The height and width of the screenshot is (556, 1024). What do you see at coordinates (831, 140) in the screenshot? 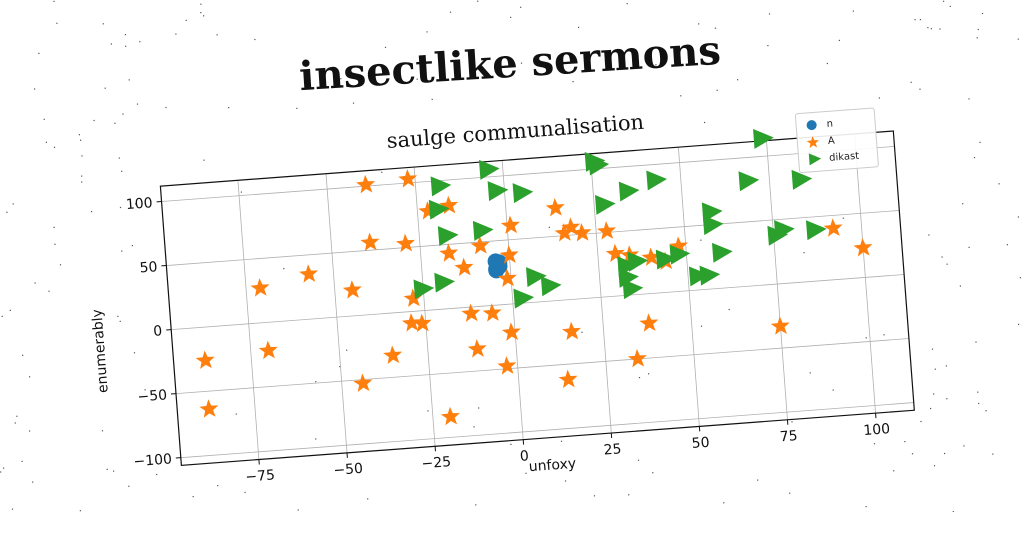
I see `legend-label-a: A` at bounding box center [831, 140].